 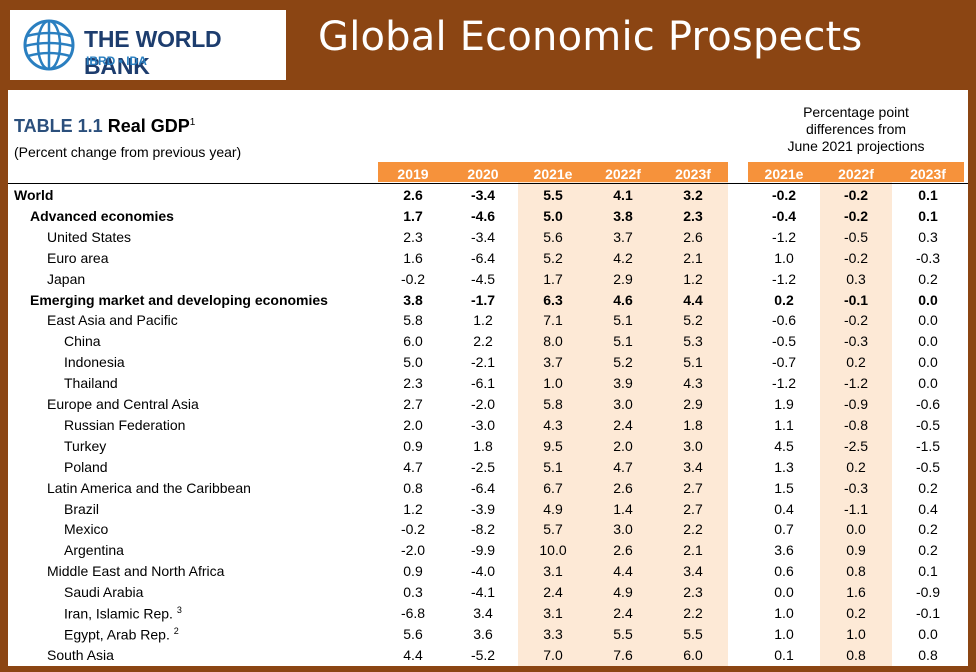 What do you see at coordinates (413, 320) in the screenshot?
I see `value-cell: 5.8` at bounding box center [413, 320].